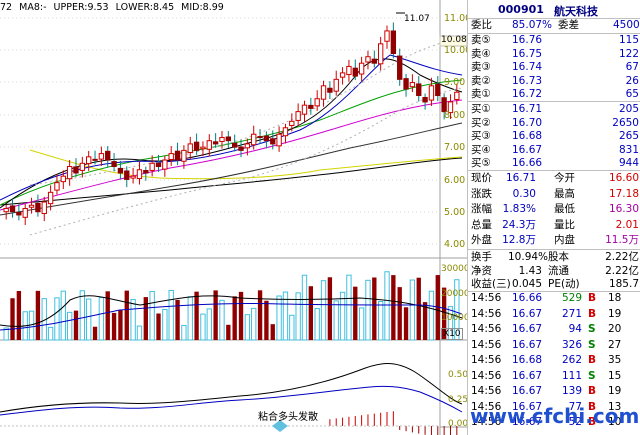 This screenshot has height=435, width=640. What do you see at coordinates (615, 360) in the screenshot?
I see `trade-count: 35` at bounding box center [615, 360].